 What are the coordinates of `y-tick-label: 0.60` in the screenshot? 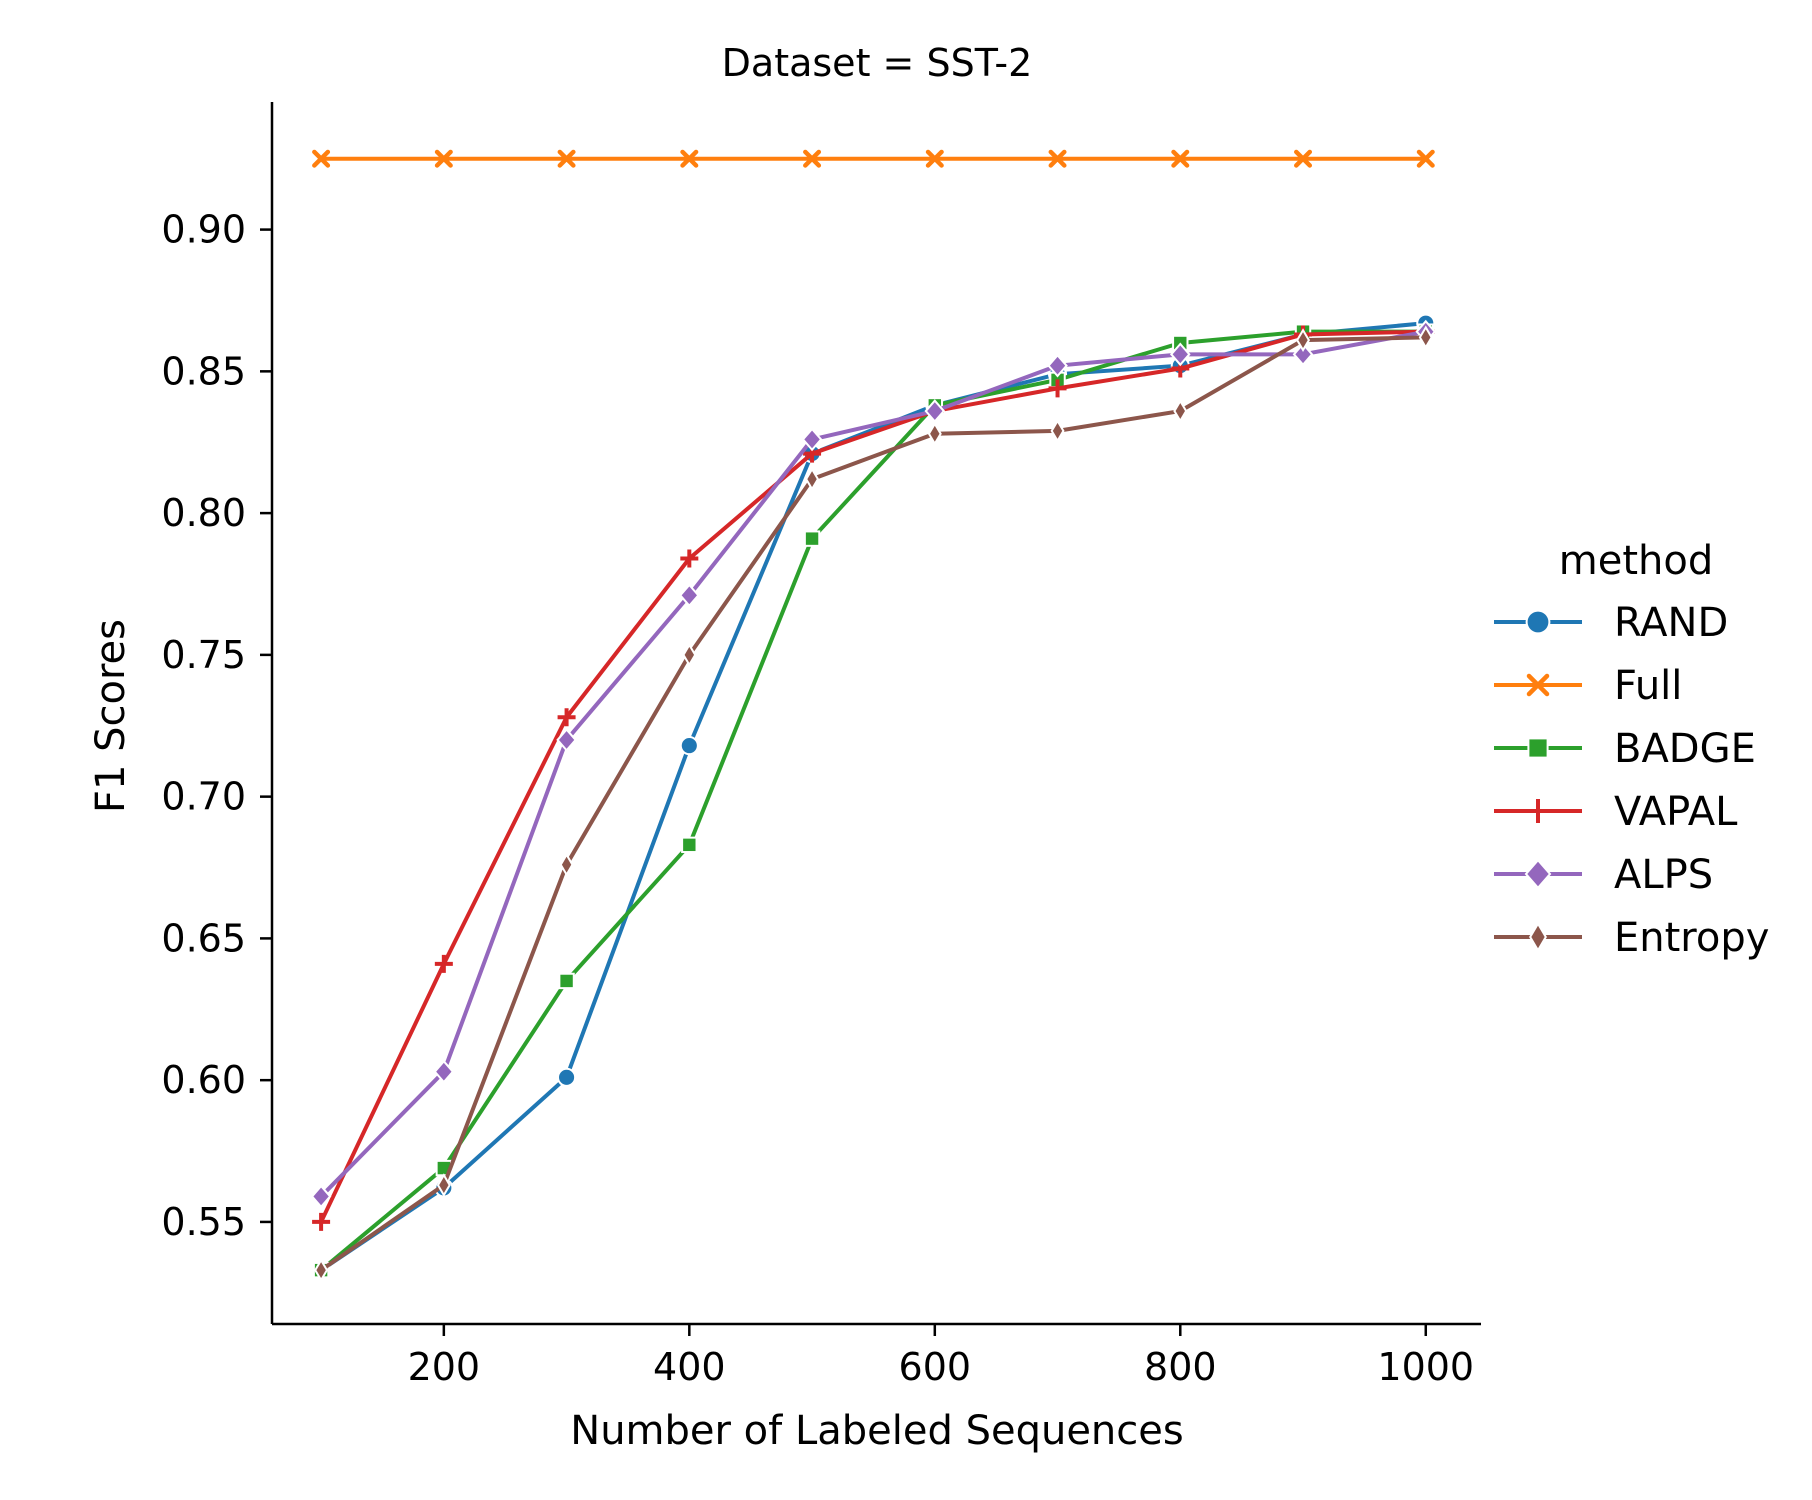 It's located at (203, 1080).